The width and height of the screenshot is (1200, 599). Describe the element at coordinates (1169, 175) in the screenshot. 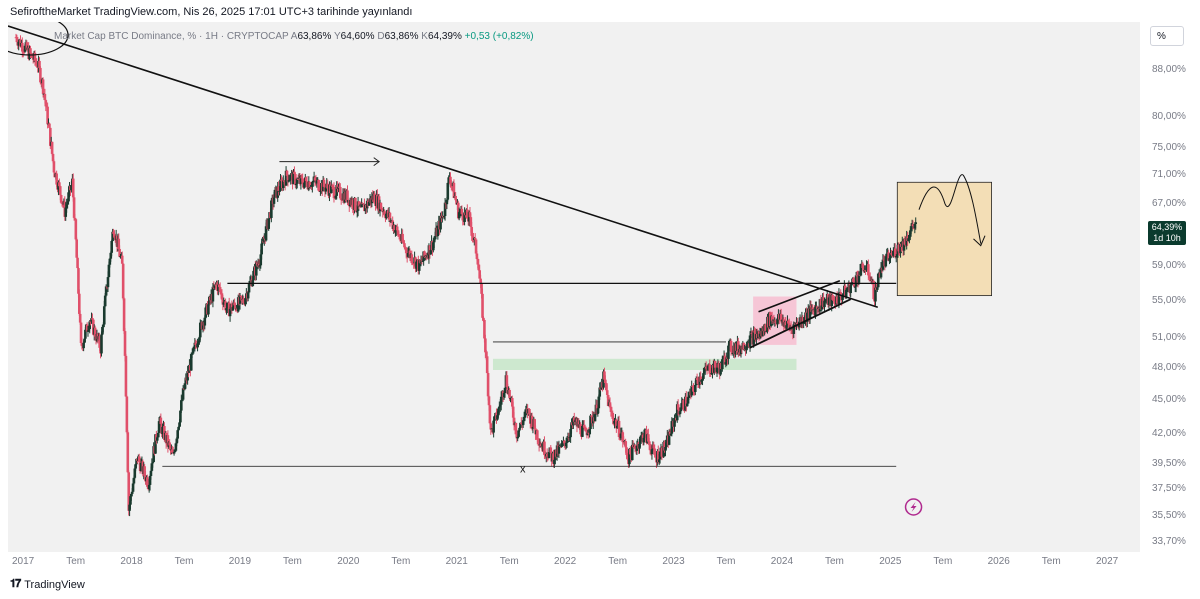

I see `y-axis-tick-label: 71,00%` at that location.